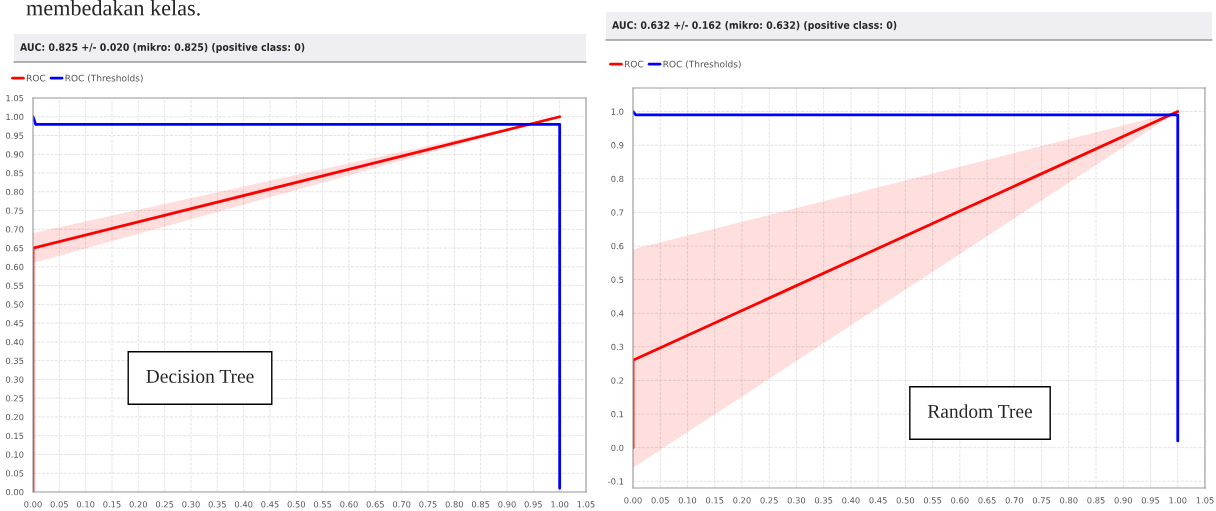 The image size is (1216, 511). Describe the element at coordinates (15, 98) in the screenshot. I see `y-tick-label: 1.05` at that location.